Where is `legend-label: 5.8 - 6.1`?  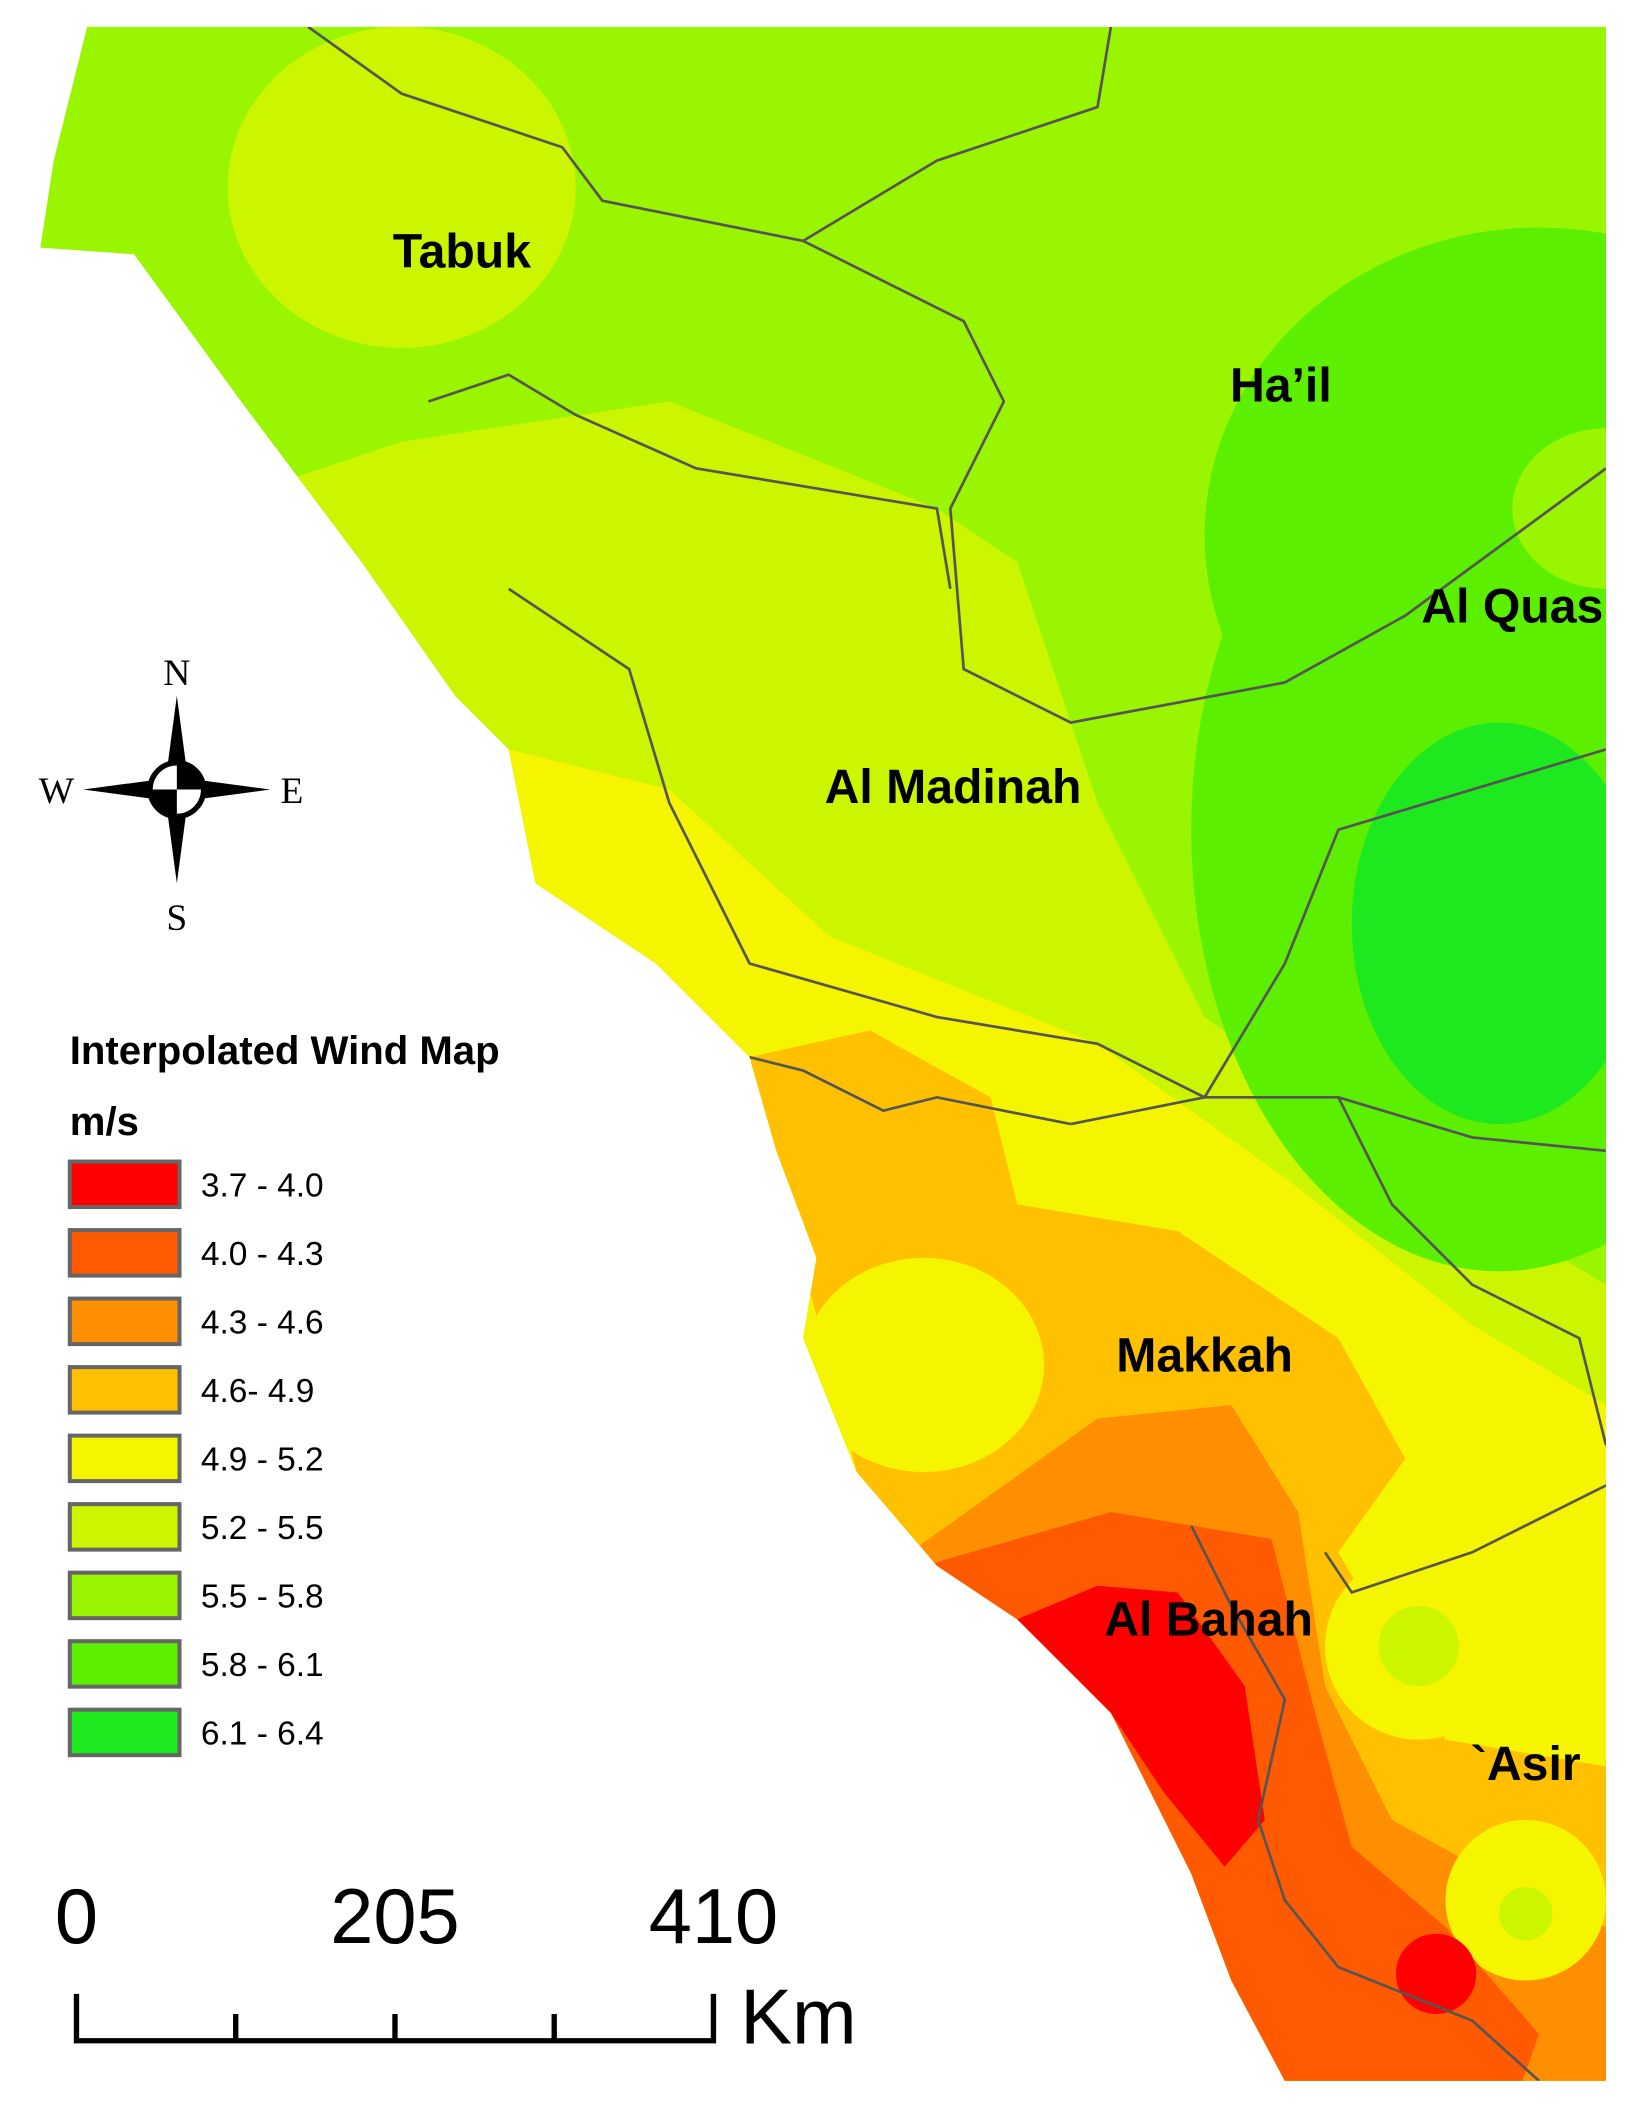
legend-label: 5.8 - 6.1 is located at coordinates (262, 1665).